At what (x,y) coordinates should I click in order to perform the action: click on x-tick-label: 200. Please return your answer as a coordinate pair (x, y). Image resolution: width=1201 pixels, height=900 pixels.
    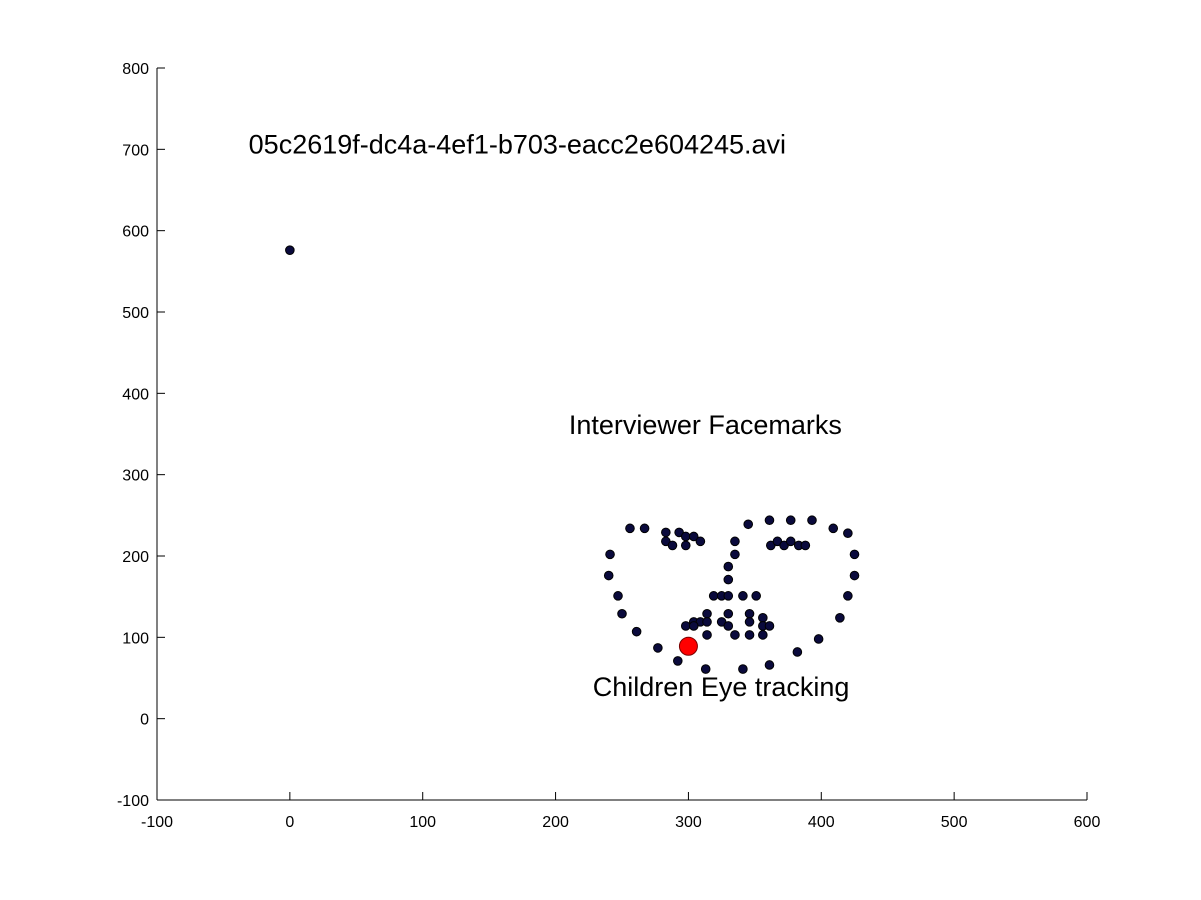
    Looking at the image, I should click on (555, 822).